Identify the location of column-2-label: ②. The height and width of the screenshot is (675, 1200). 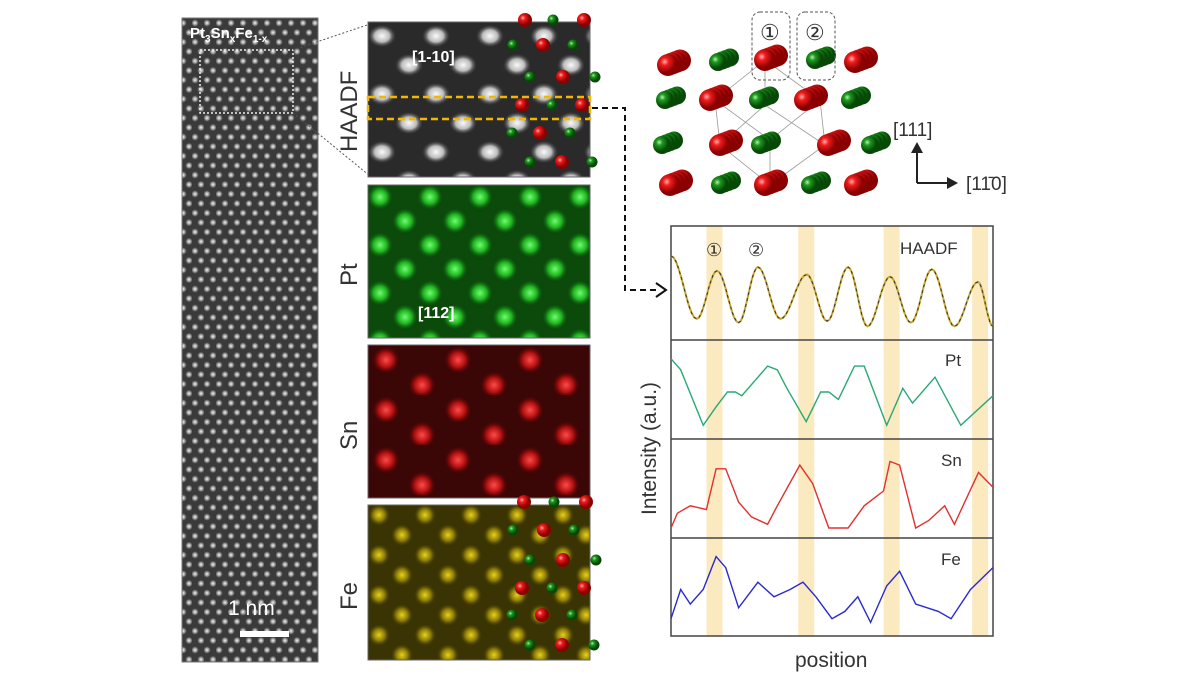
(815, 32).